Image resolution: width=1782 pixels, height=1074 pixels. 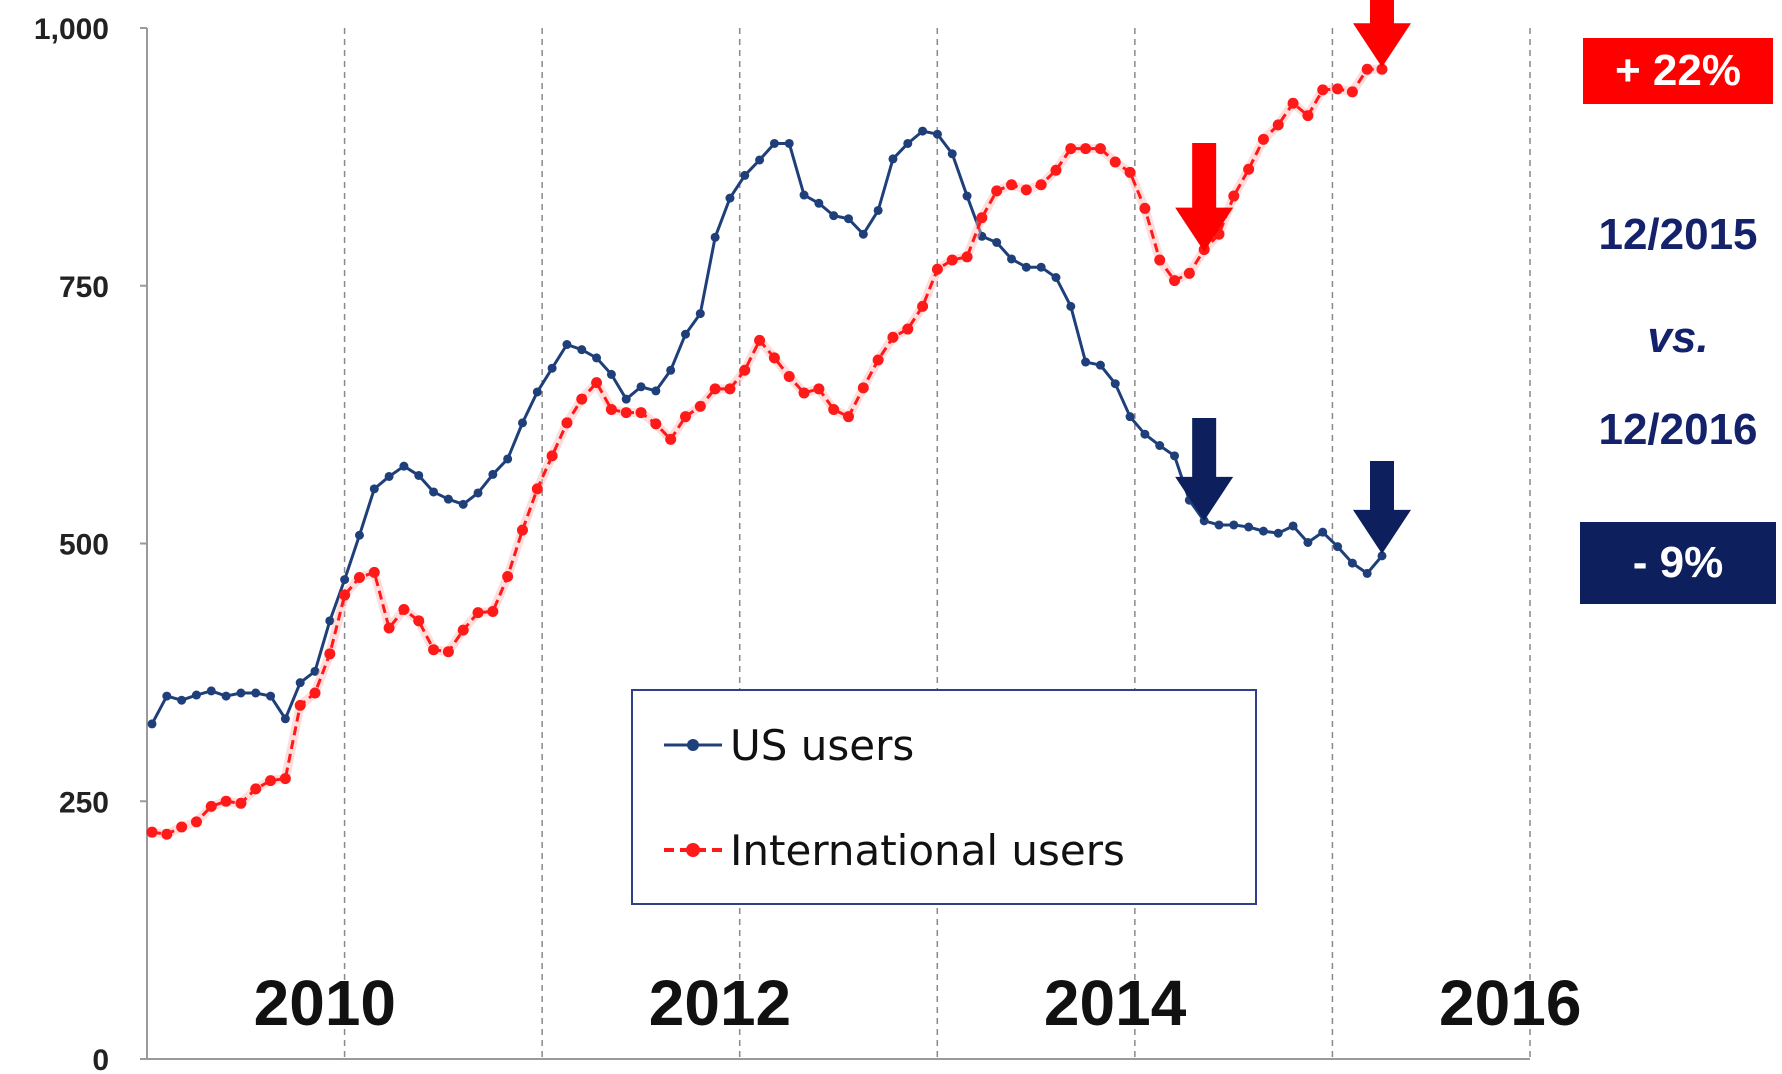 What do you see at coordinates (1678, 71) in the screenshot?
I see `intl-change-badge: + 22%` at bounding box center [1678, 71].